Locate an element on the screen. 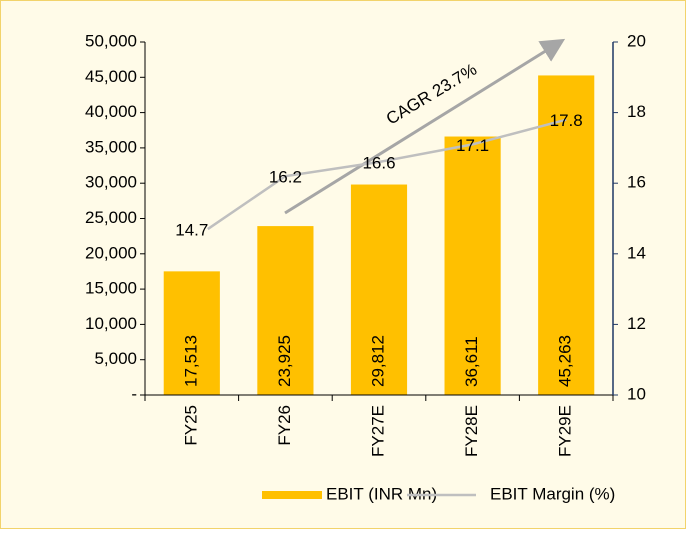 The width and height of the screenshot is (686, 534). y2-tick-label: 14 is located at coordinates (636, 252).